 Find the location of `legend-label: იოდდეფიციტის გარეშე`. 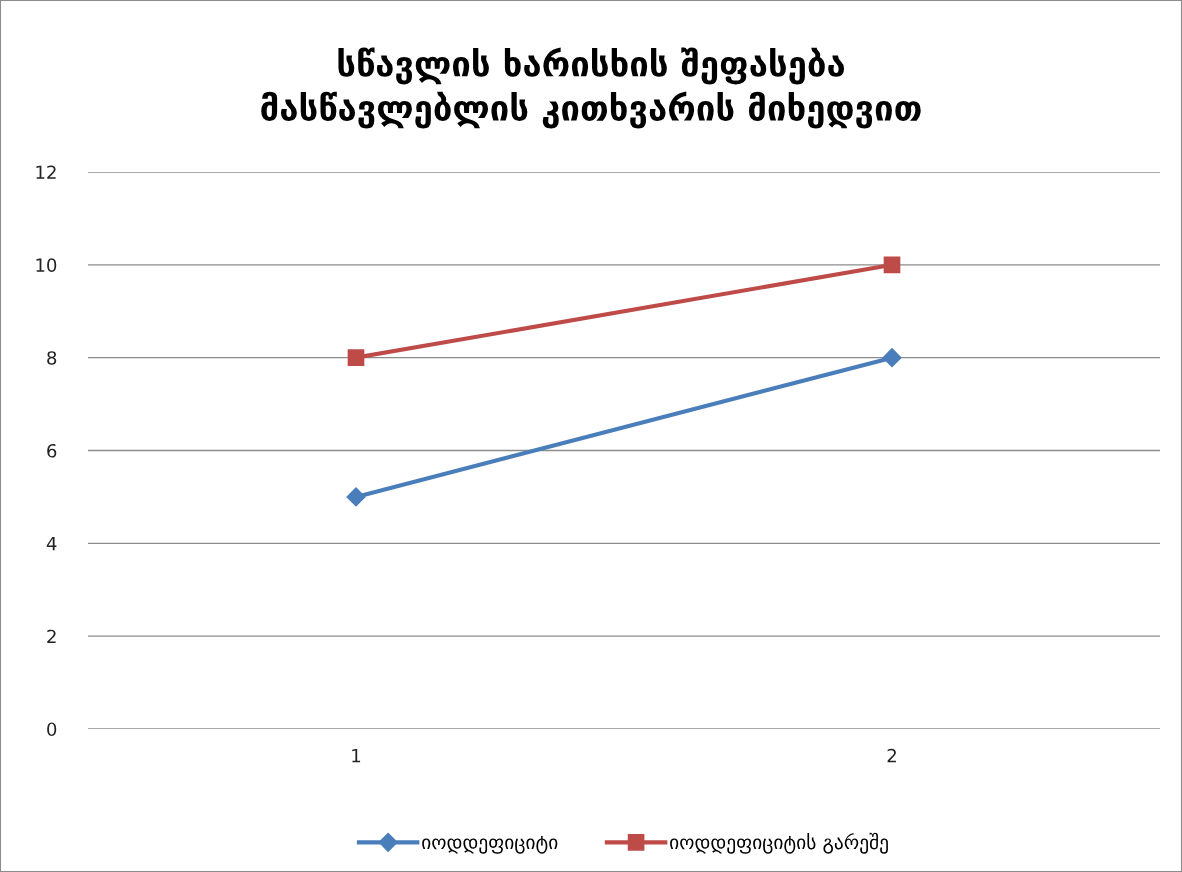

legend-label: იოდდეფიციტის გარეშე is located at coordinates (779, 843).